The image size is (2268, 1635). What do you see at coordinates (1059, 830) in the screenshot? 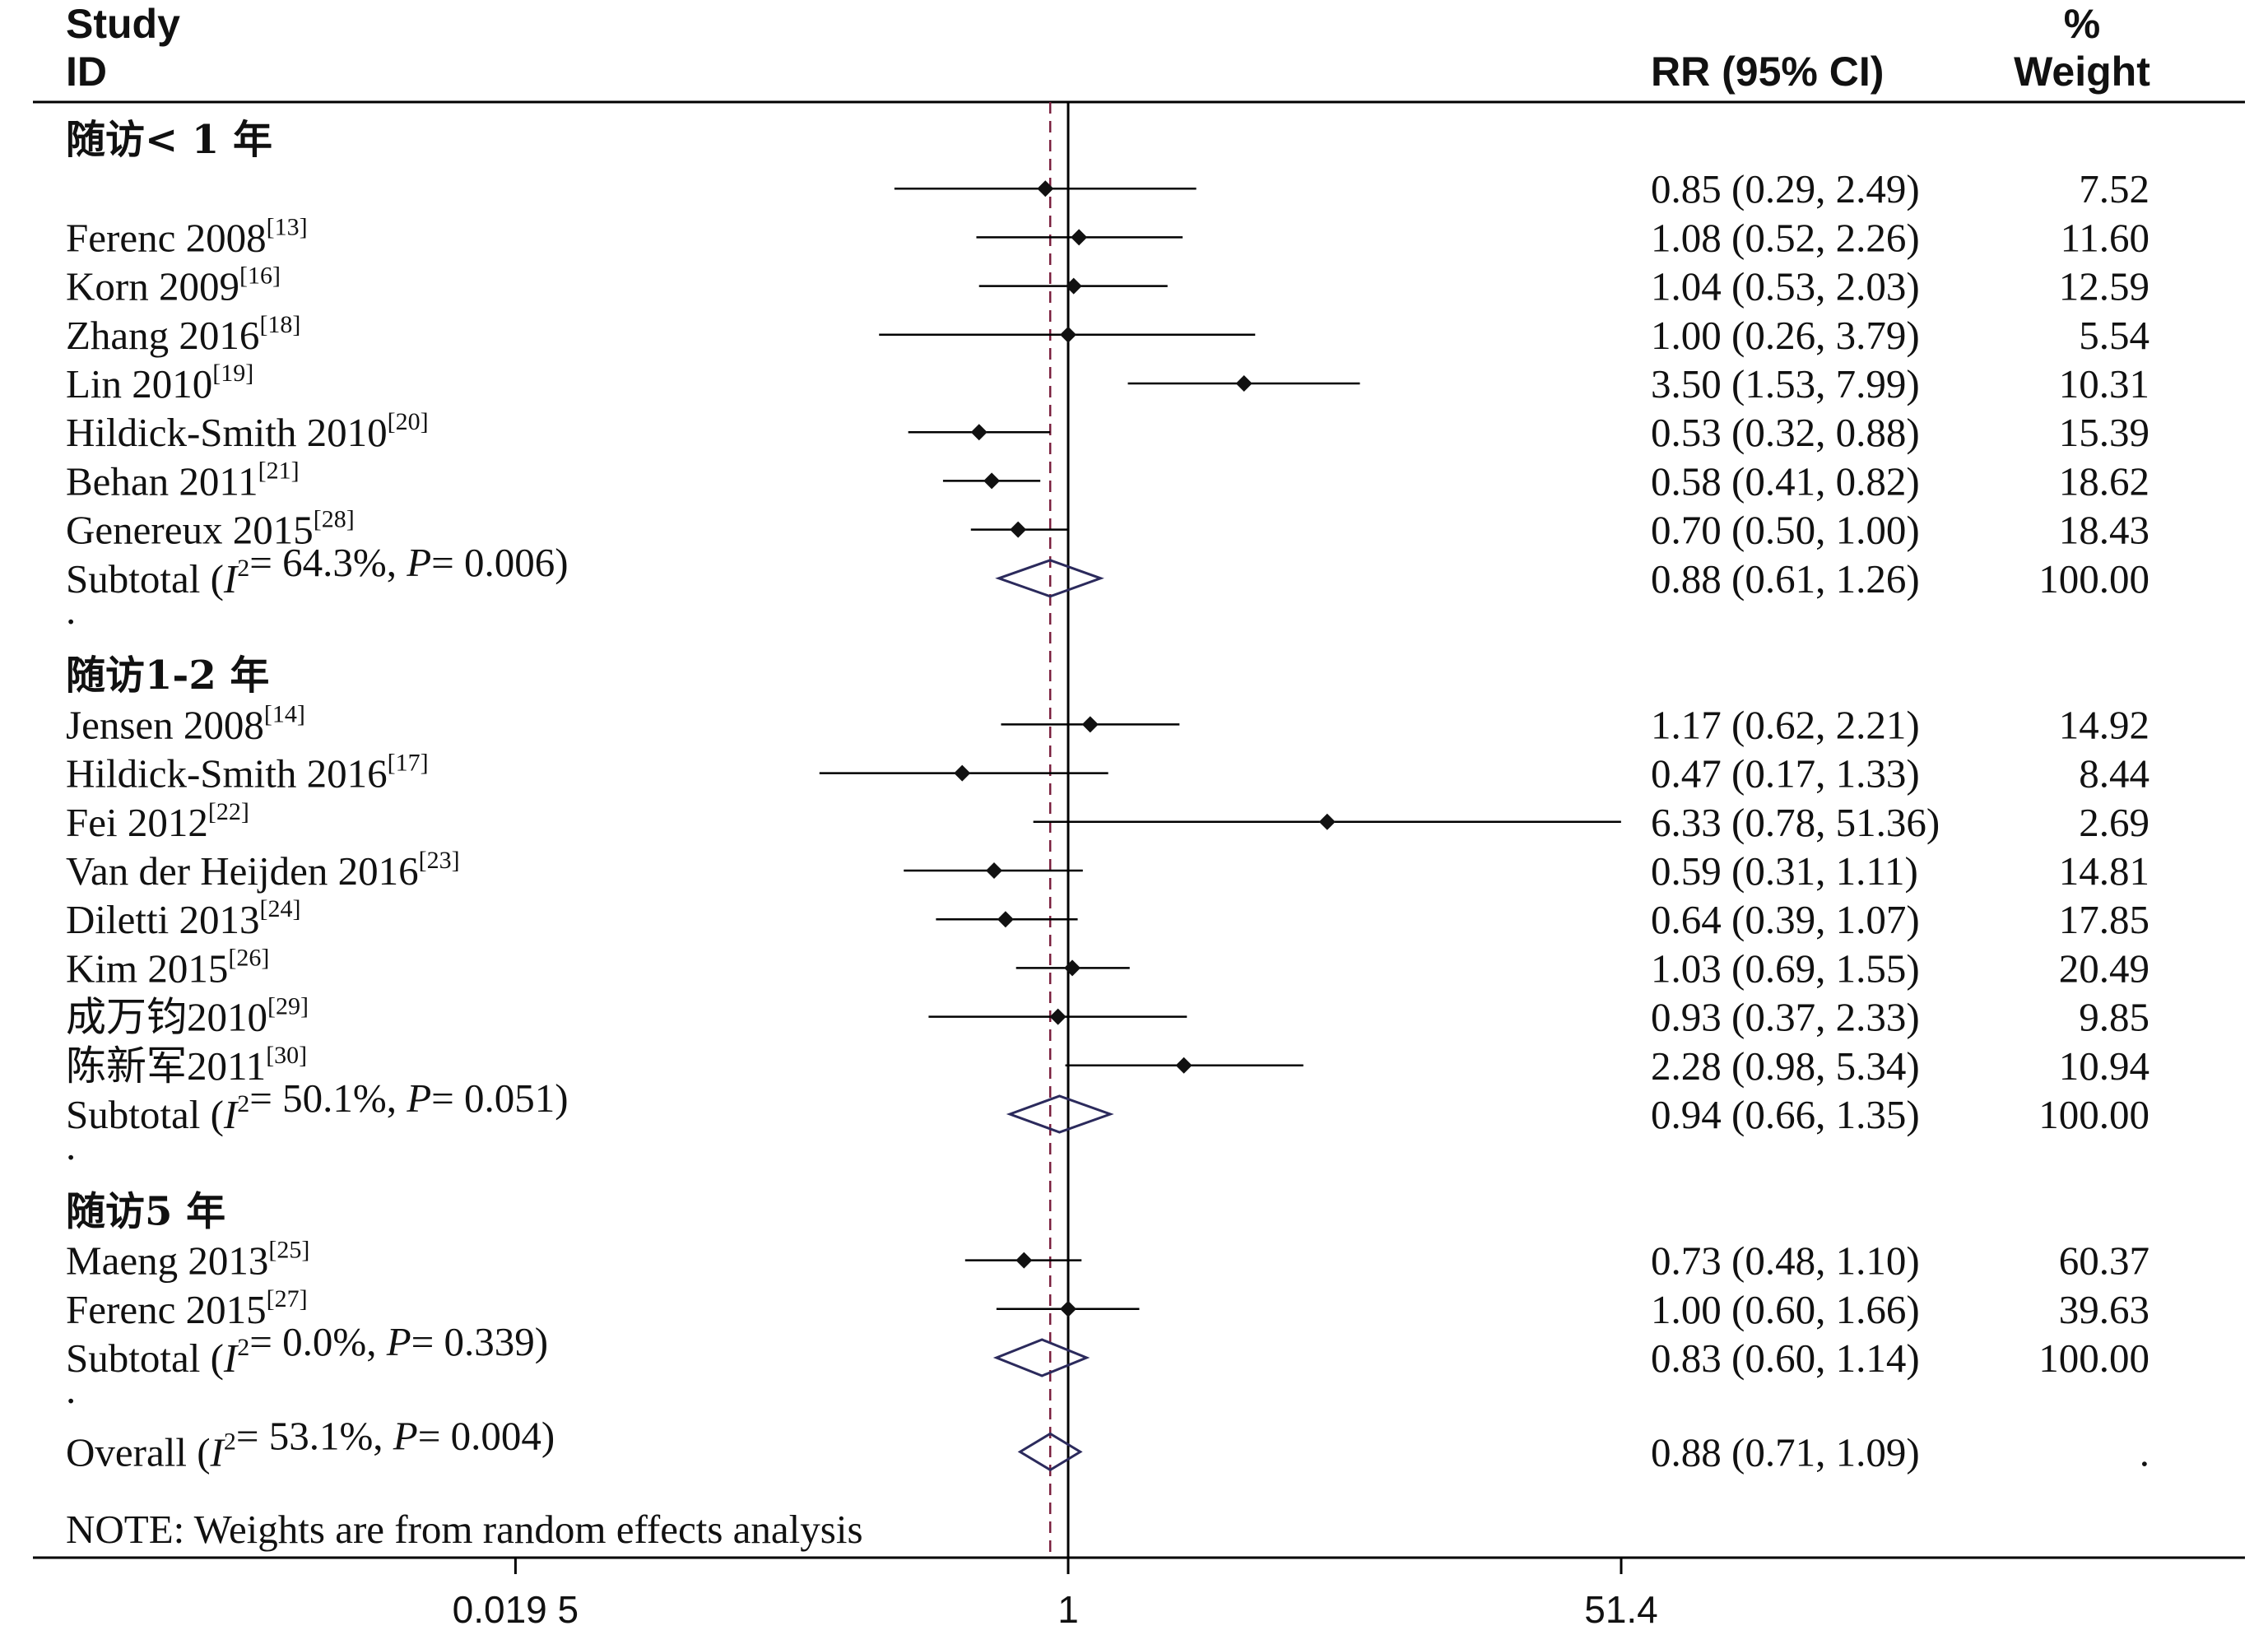
I see `reference-lines` at bounding box center [1059, 830].